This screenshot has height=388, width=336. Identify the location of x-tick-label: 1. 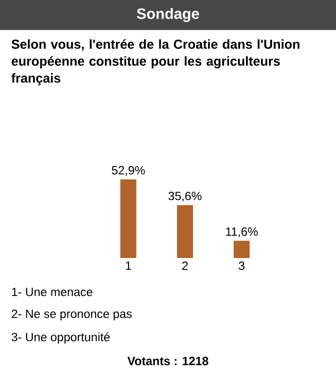
(129, 266).